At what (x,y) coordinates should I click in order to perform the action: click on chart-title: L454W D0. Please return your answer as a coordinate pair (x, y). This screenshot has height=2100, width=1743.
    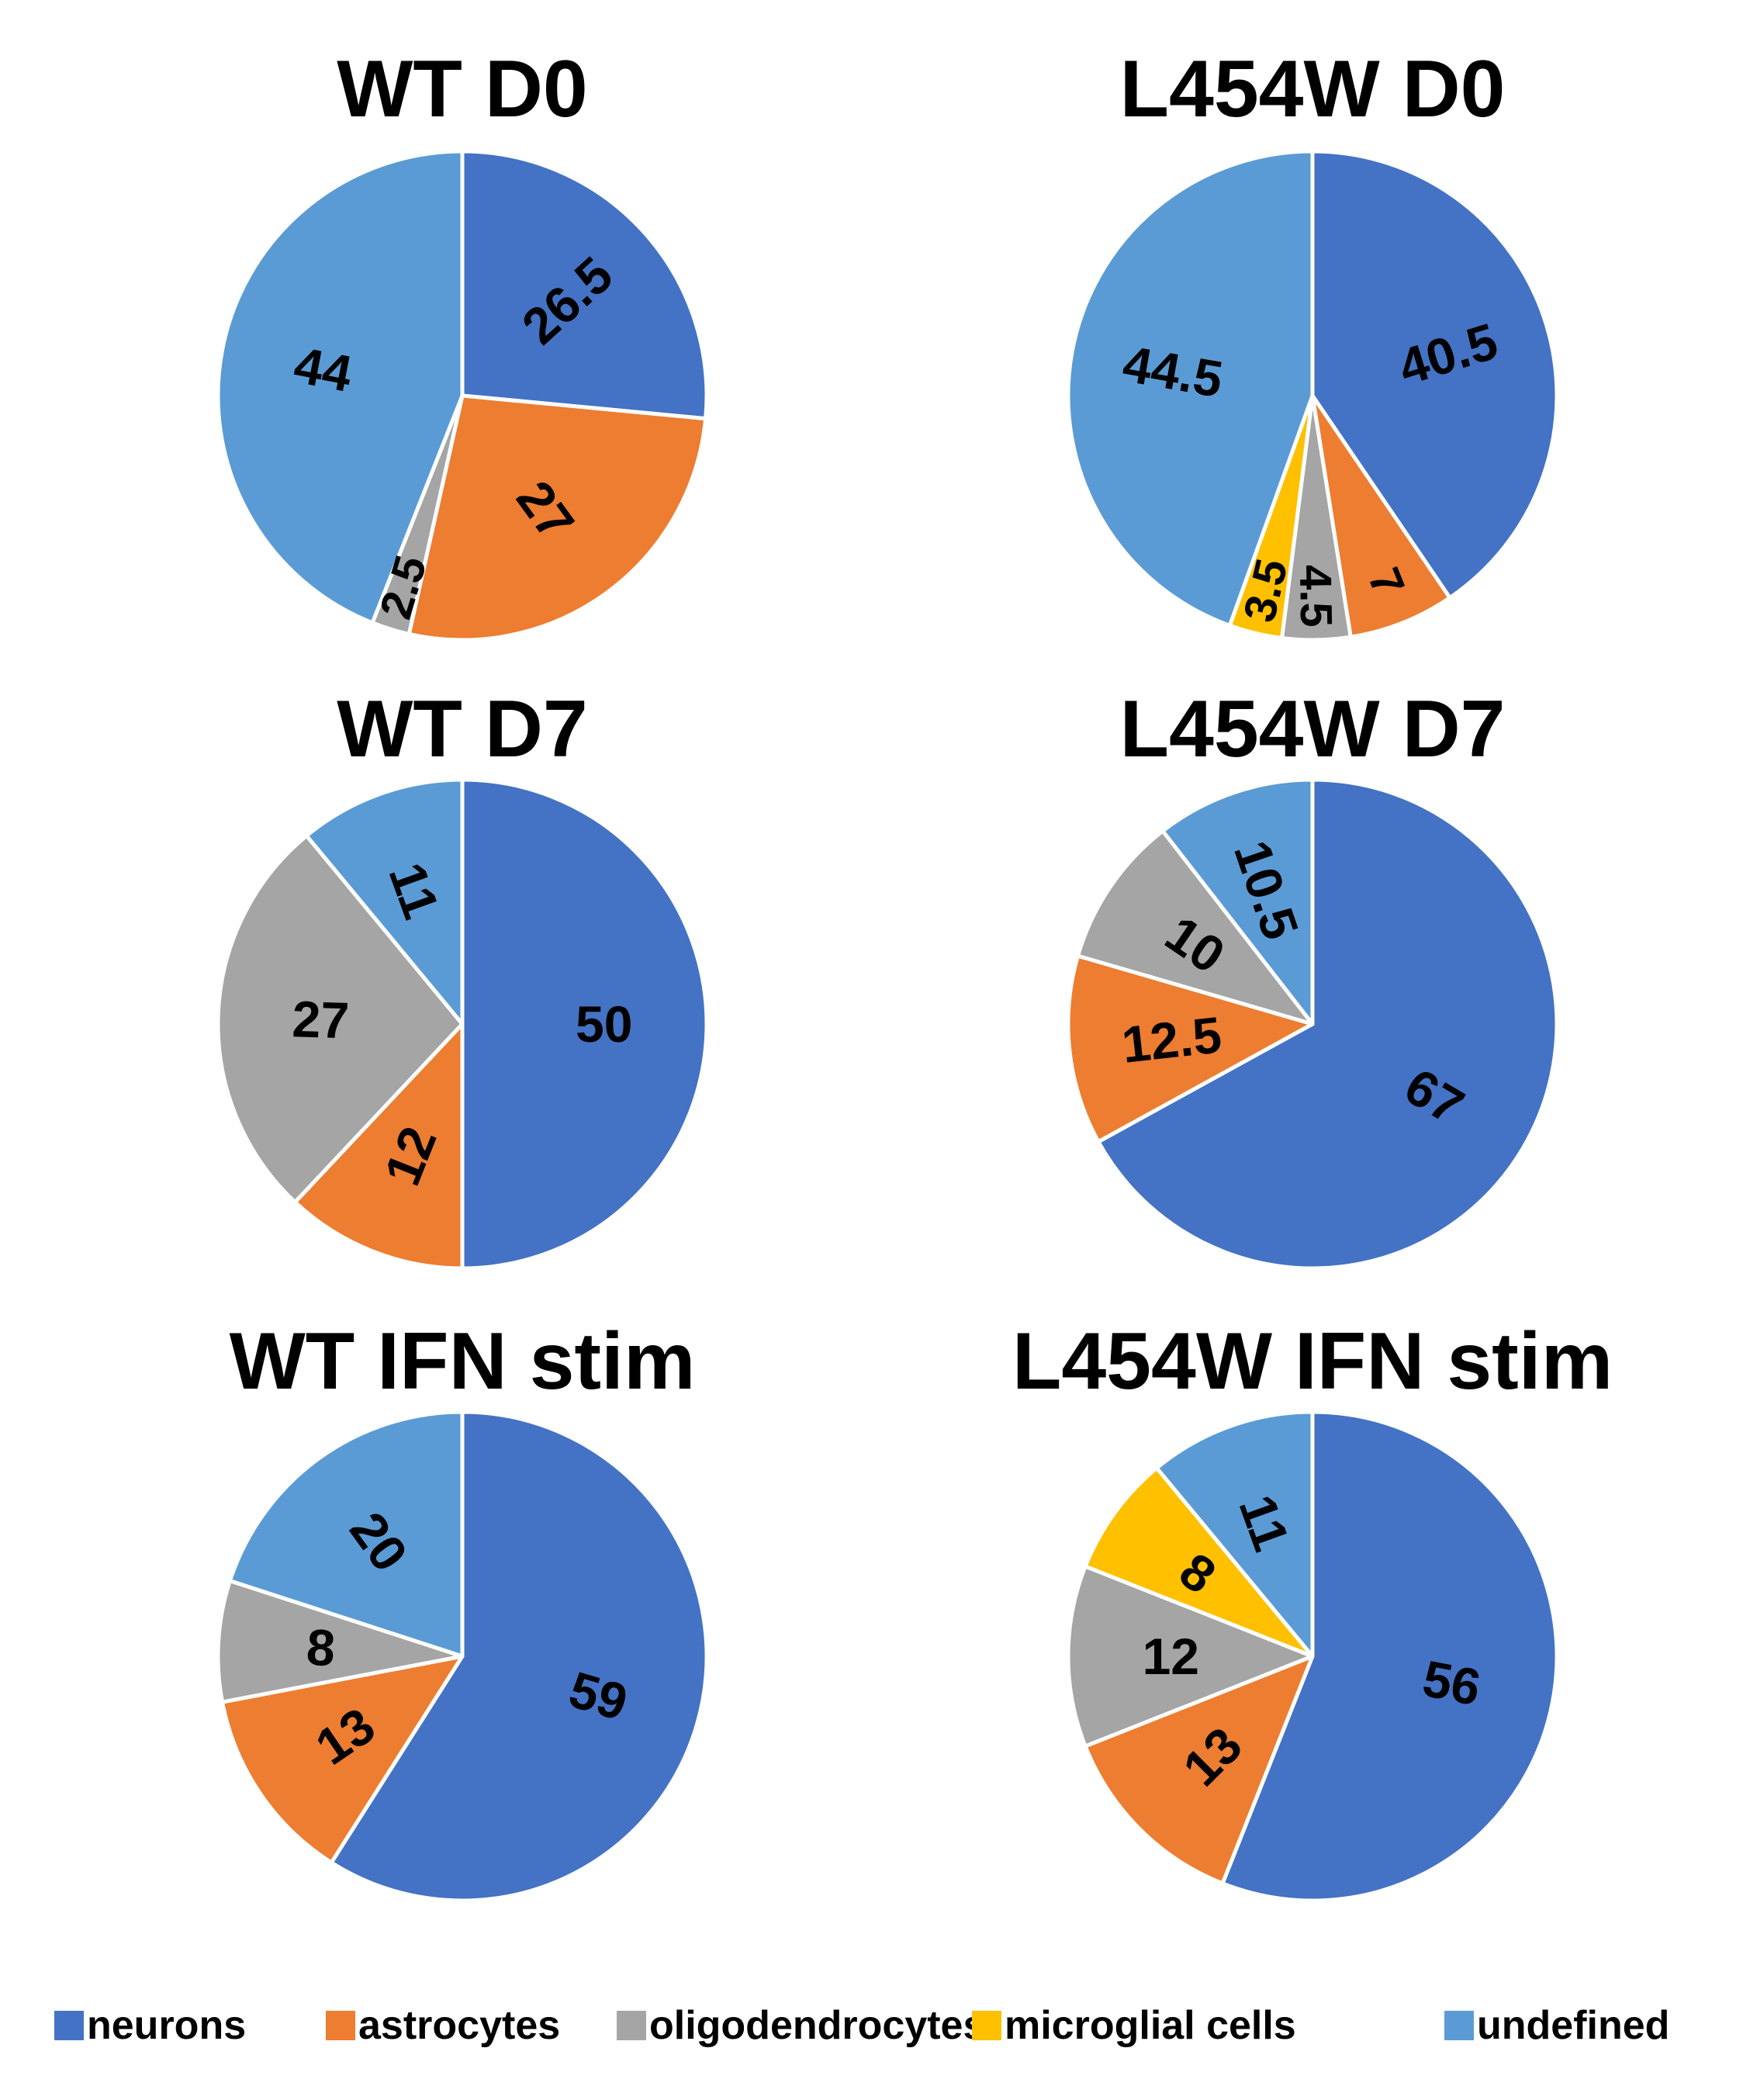
    Looking at the image, I should click on (1312, 89).